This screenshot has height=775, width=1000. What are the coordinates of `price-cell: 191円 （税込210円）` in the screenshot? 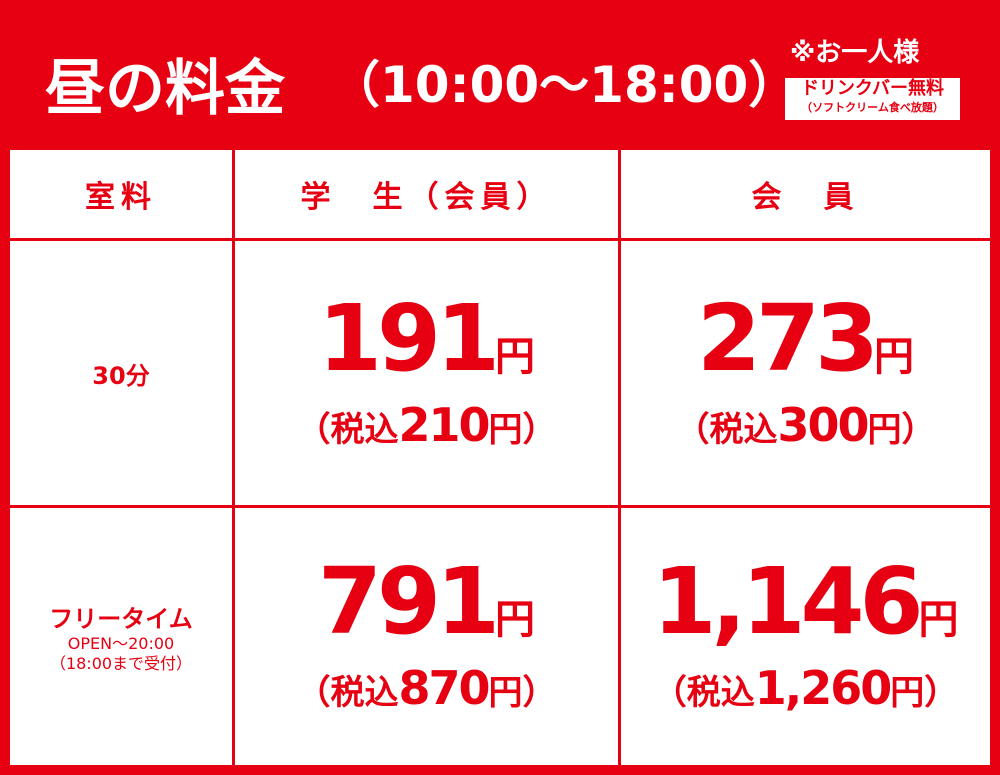 It's located at (426, 373).